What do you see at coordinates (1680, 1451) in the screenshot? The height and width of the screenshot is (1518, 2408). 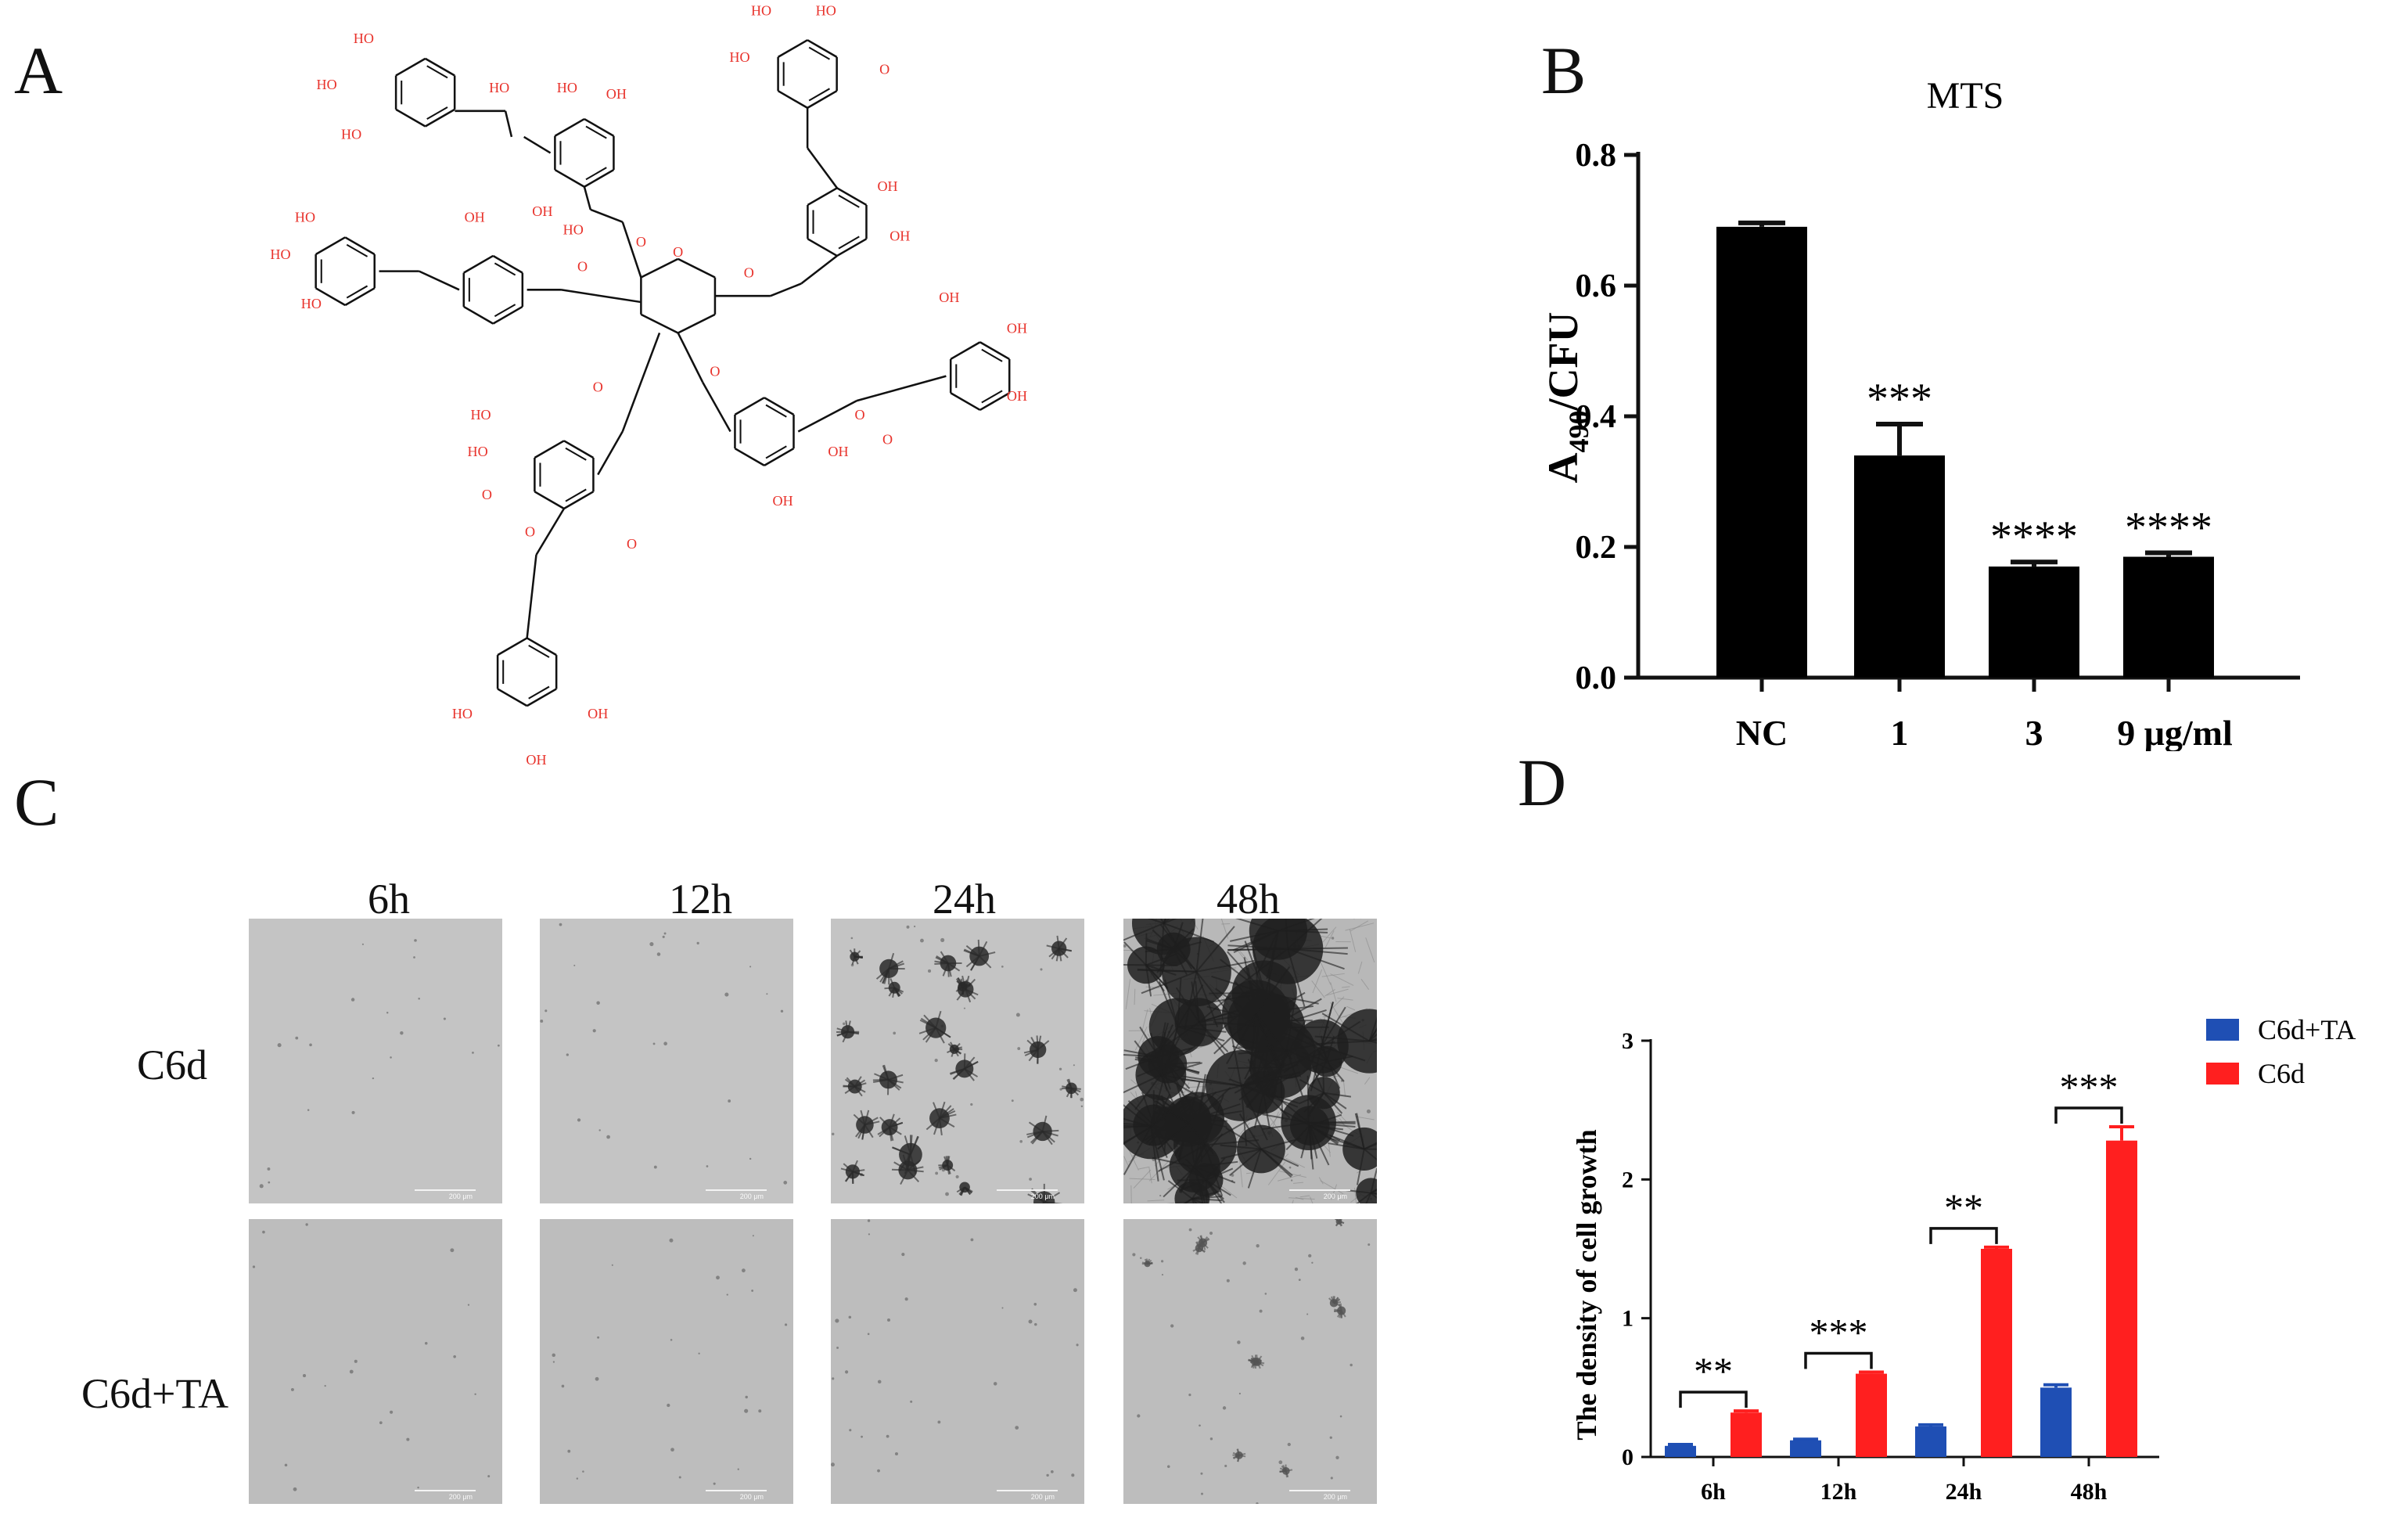 I see `chart-d-bar-c6d-ta` at bounding box center [1680, 1451].